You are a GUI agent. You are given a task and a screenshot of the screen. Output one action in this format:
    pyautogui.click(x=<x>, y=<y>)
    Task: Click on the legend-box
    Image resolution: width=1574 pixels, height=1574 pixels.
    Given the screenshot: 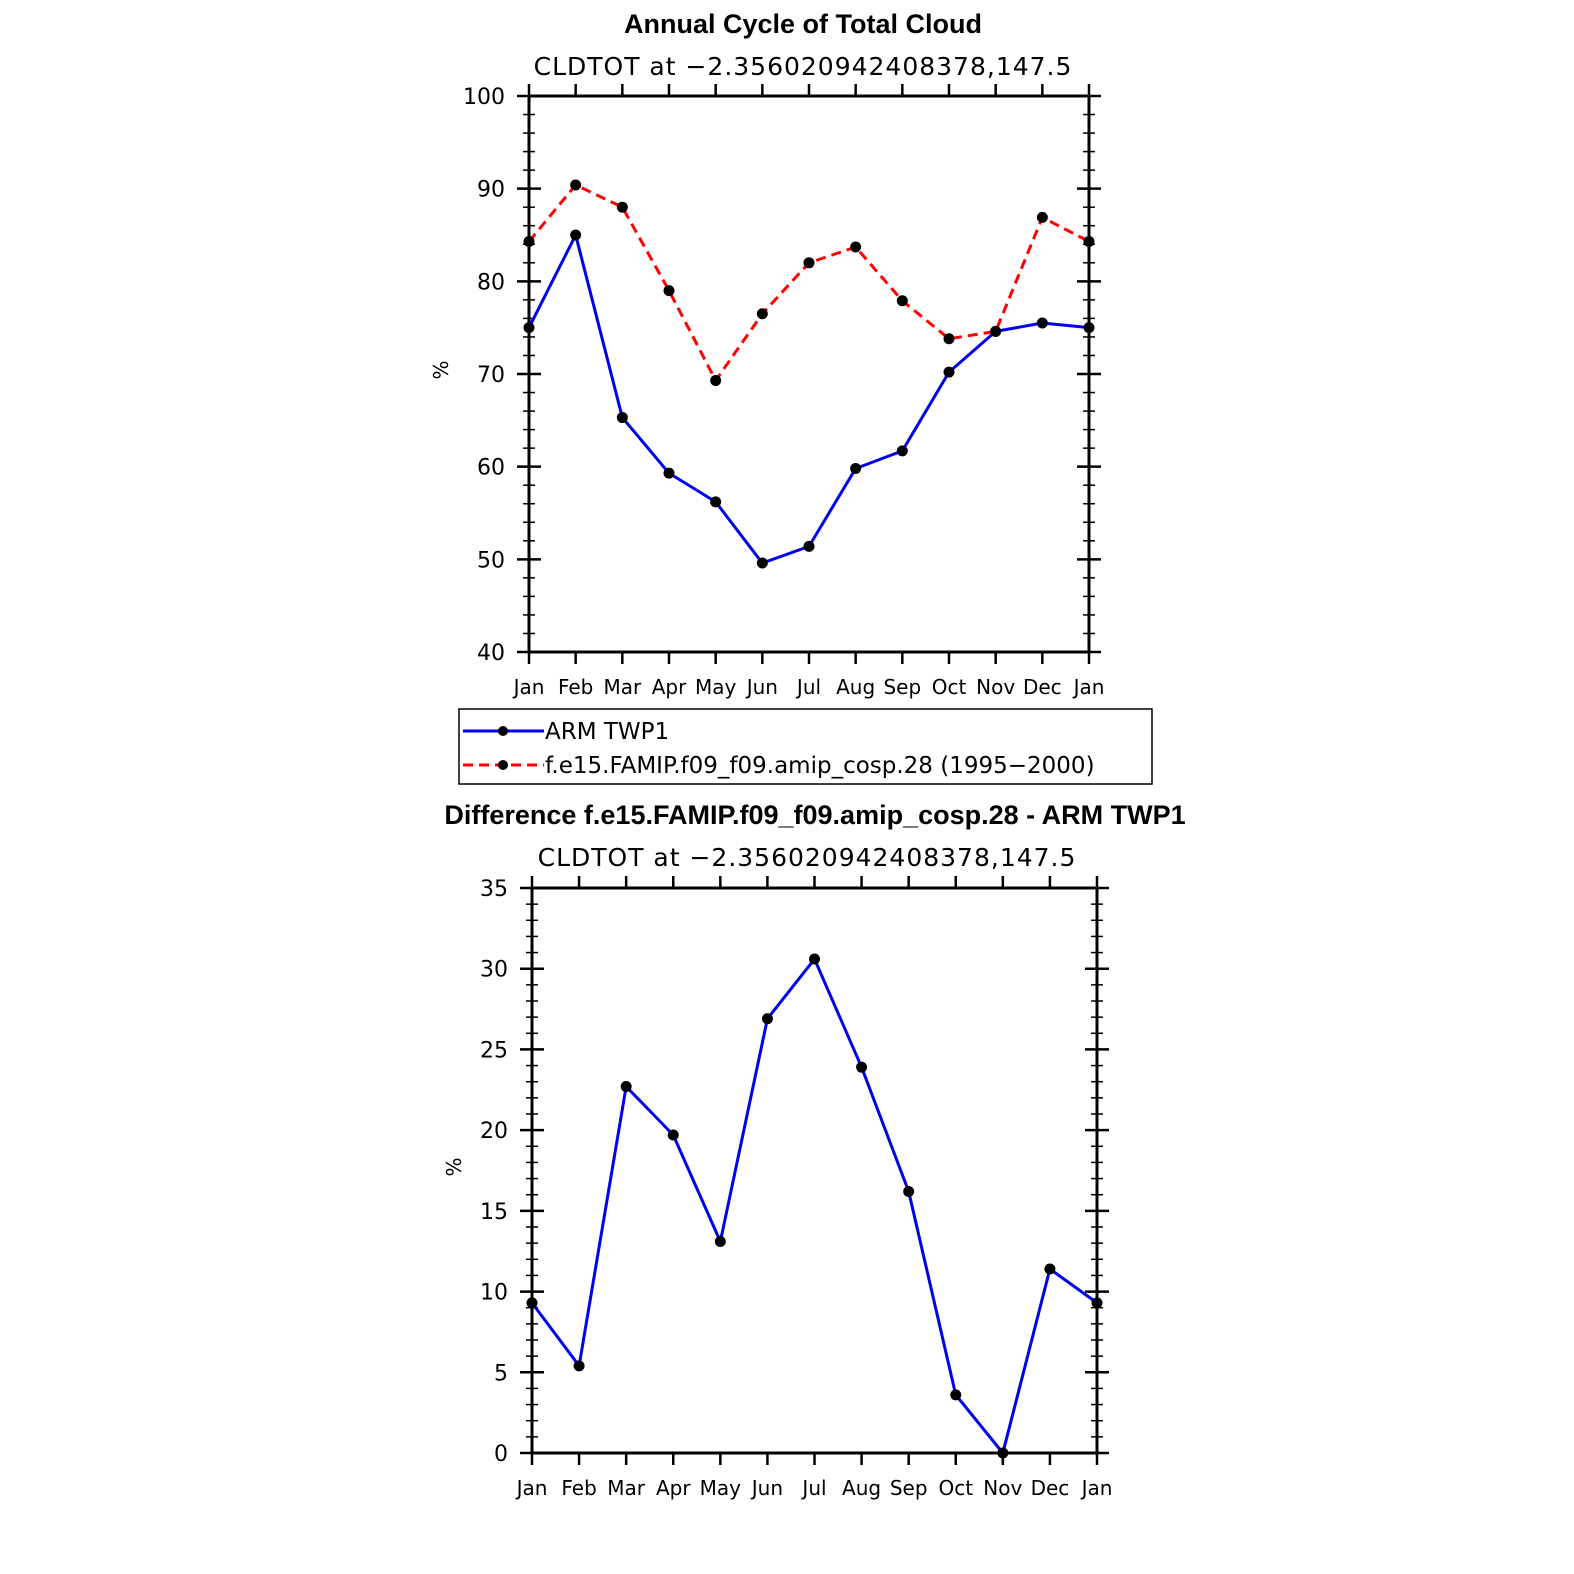 What is the action you would take?
    pyautogui.click(x=805, y=746)
    